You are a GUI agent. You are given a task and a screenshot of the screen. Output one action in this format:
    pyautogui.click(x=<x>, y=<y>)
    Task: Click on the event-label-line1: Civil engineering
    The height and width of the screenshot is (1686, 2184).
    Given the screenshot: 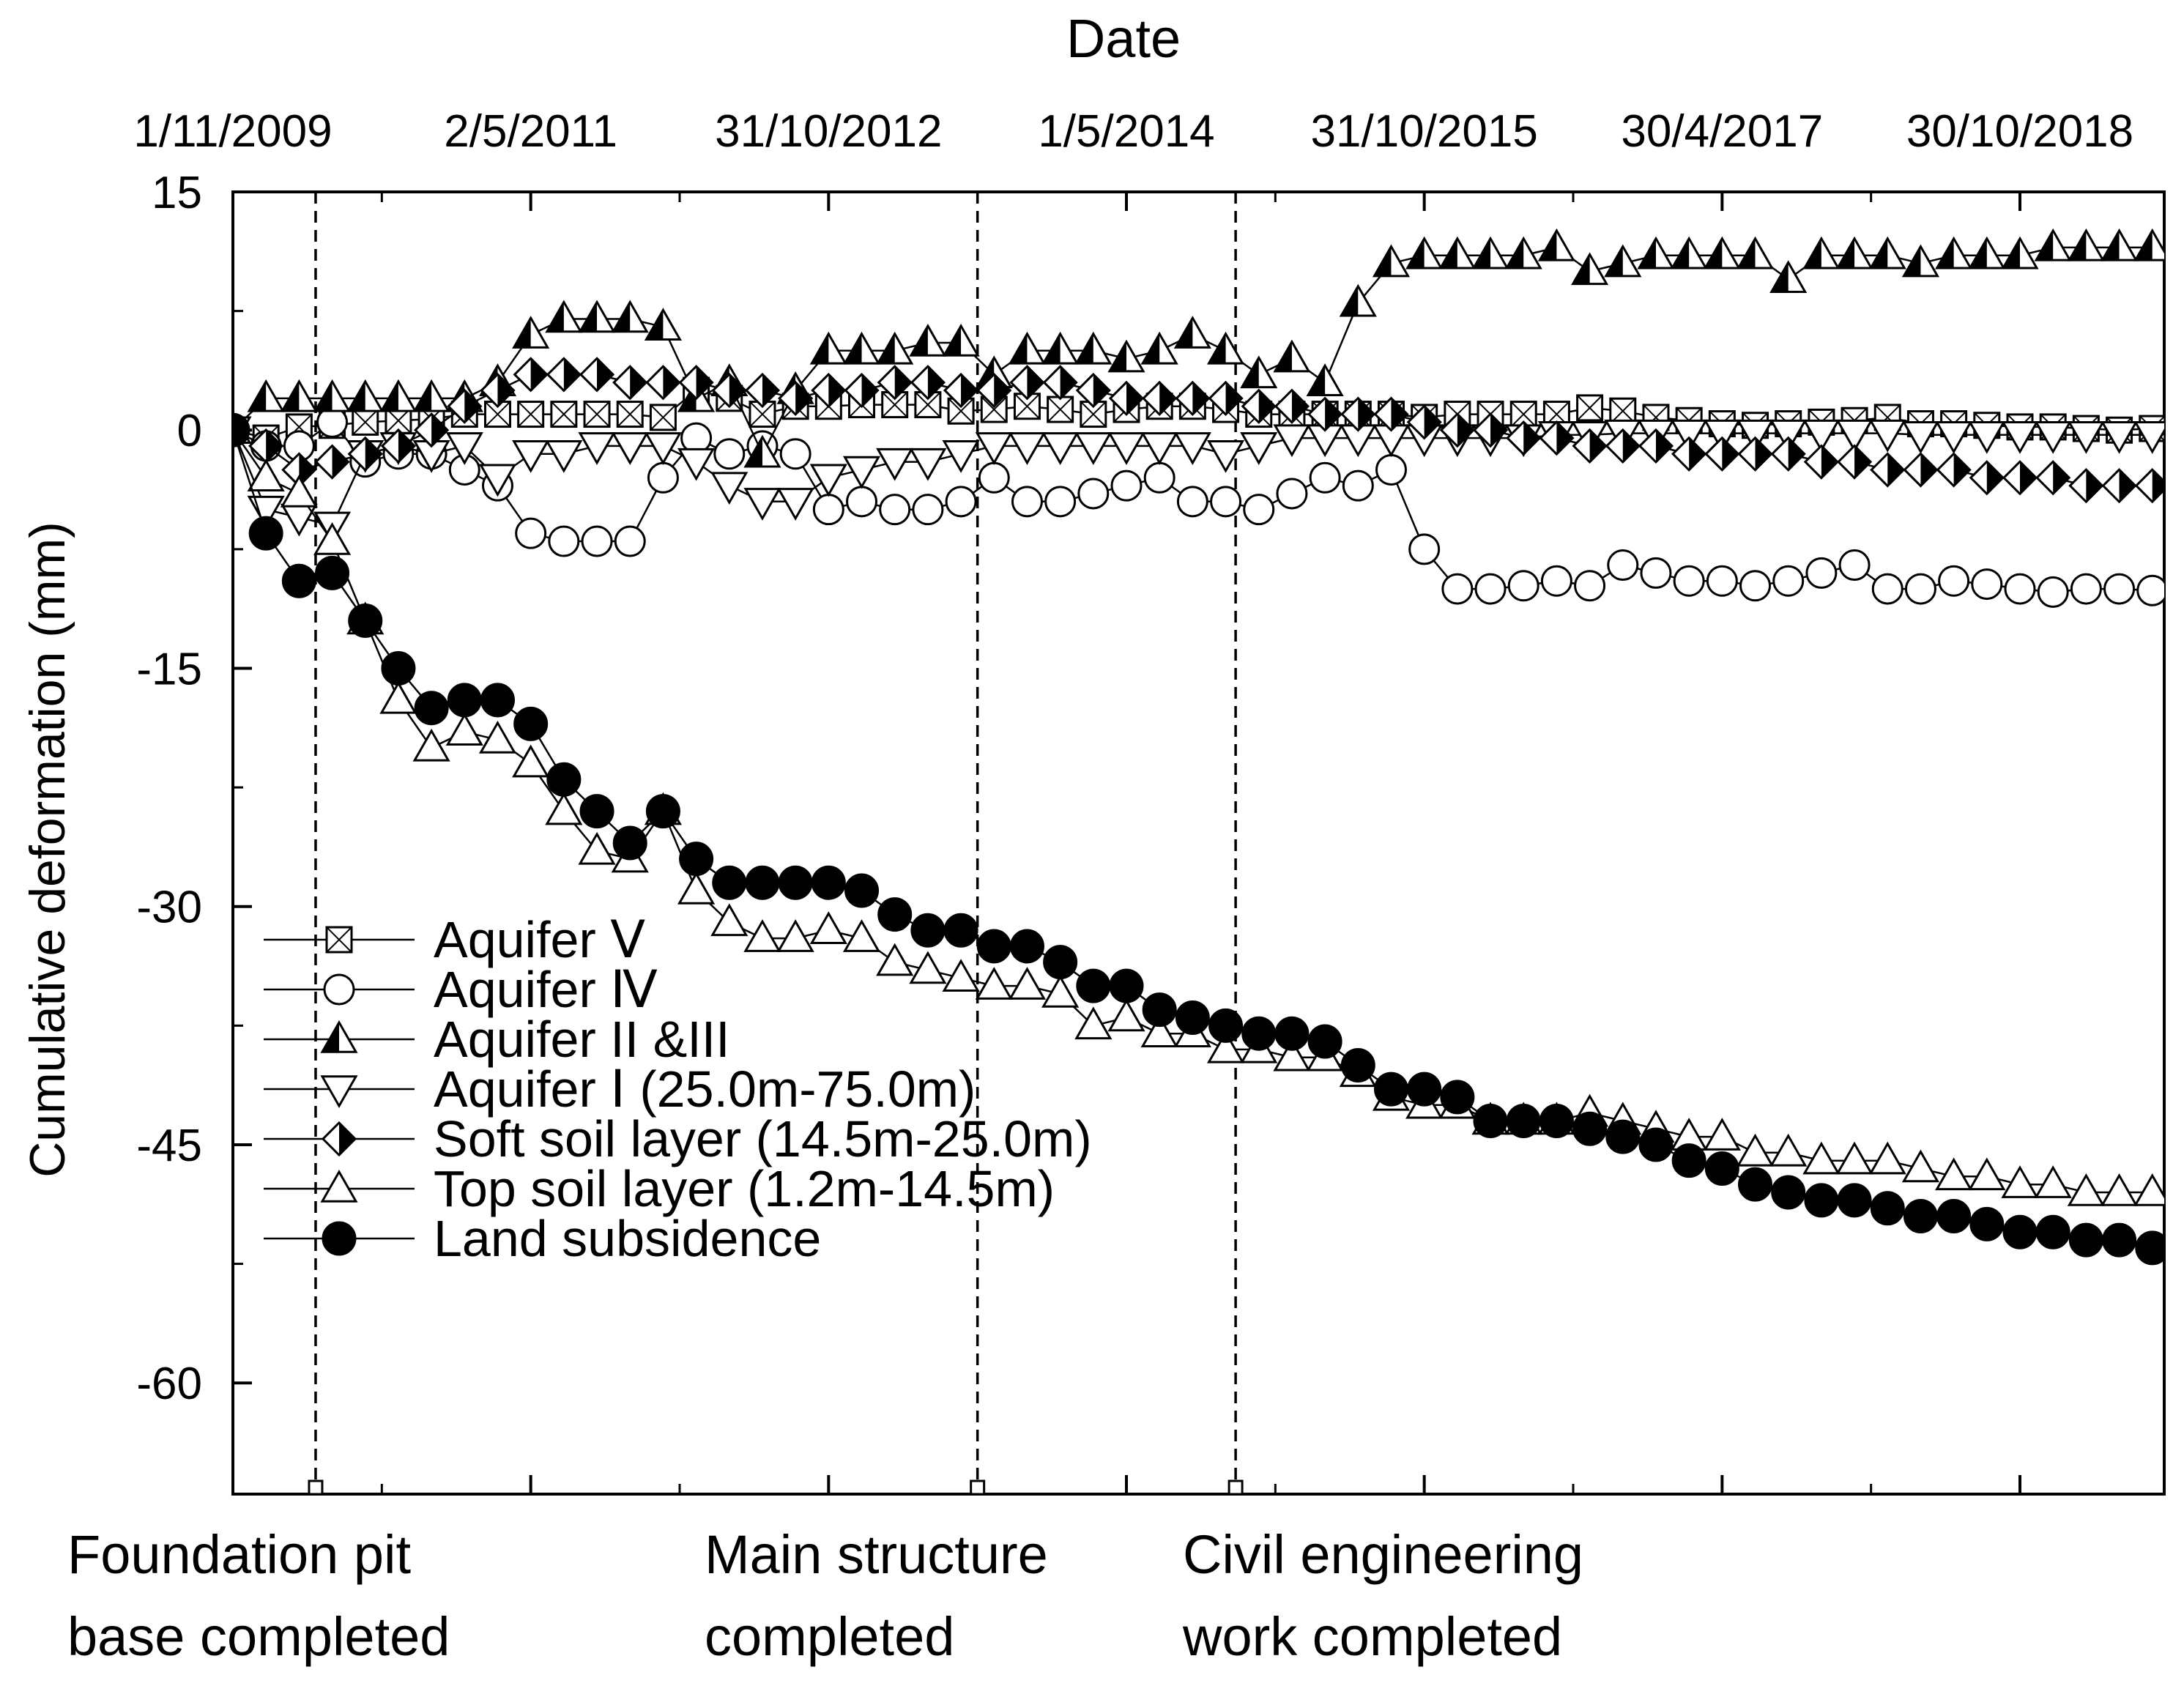 What is the action you would take?
    pyautogui.click(x=1383, y=1554)
    